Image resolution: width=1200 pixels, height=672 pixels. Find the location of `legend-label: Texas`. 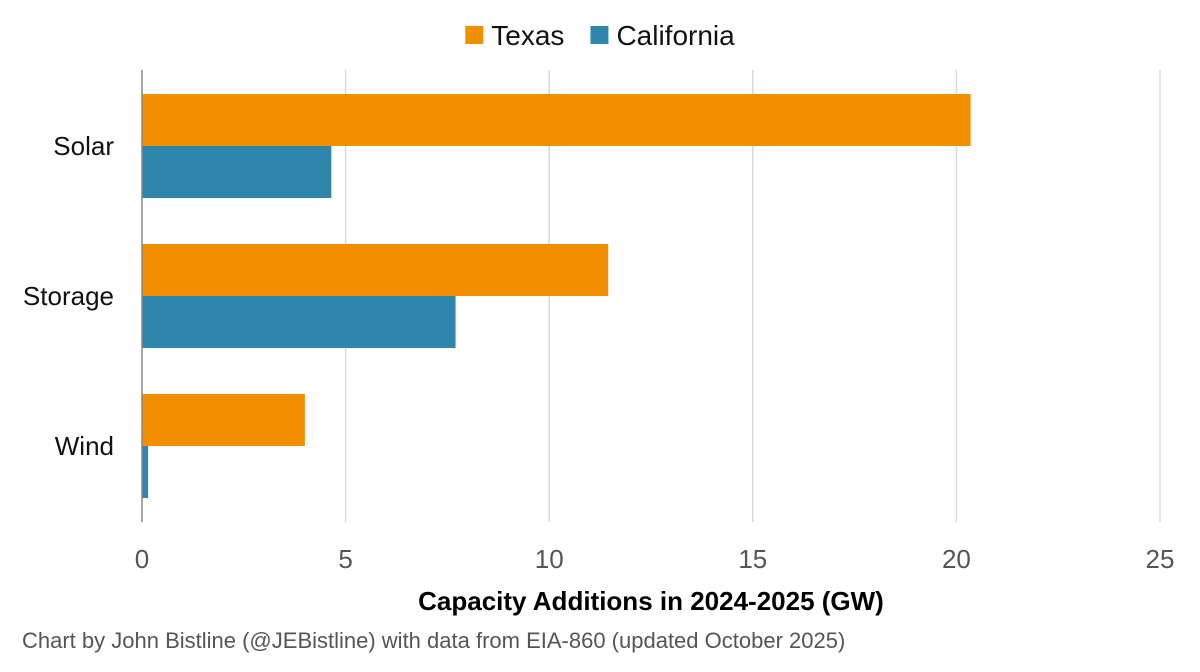

legend-label: Texas is located at coordinates (527, 35).